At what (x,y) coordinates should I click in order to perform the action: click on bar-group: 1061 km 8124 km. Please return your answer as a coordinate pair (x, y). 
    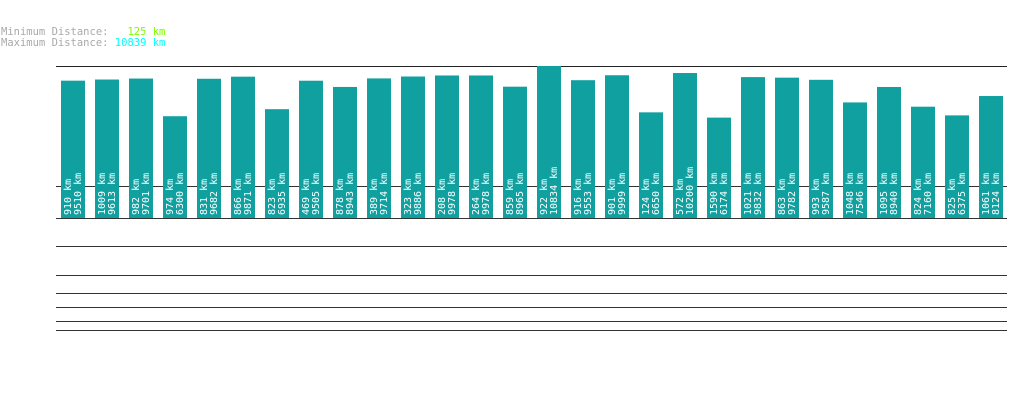
    Looking at the image, I should click on (991, 157).